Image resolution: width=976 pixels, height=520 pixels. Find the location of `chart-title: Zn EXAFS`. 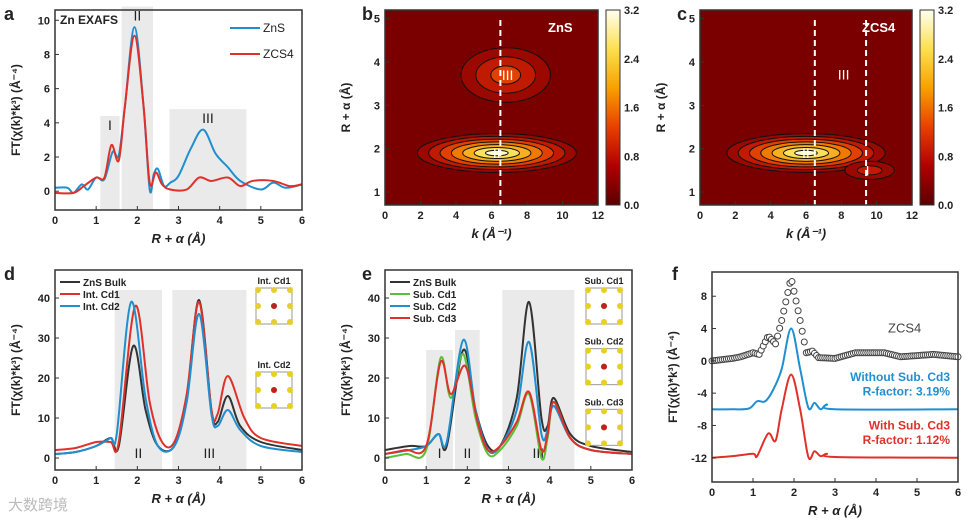

chart-title: Zn EXAFS is located at coordinates (89, 20).